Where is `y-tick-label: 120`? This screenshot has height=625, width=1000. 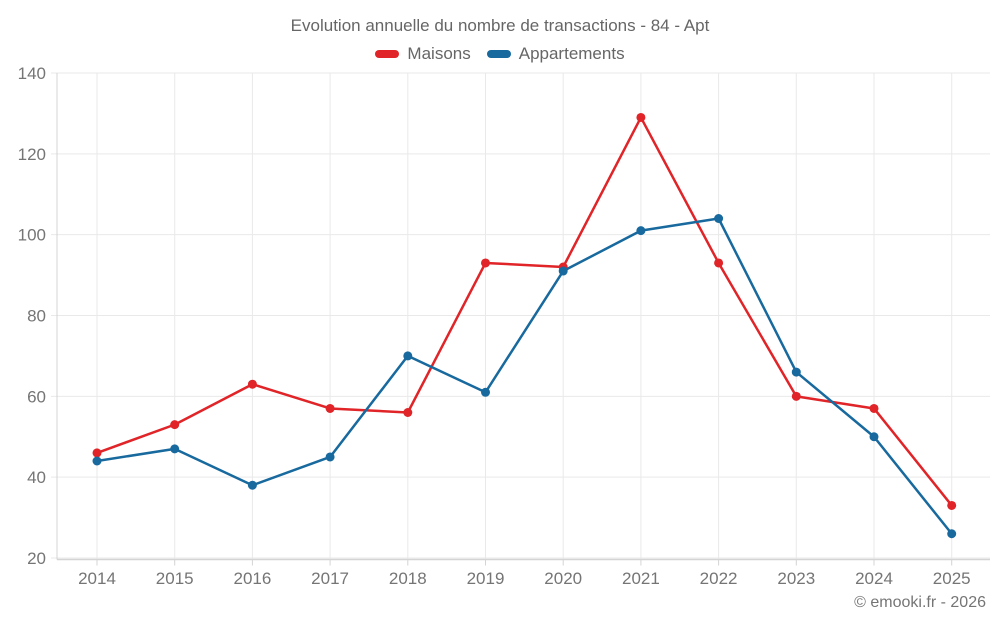
y-tick-label: 120 is located at coordinates (32, 154).